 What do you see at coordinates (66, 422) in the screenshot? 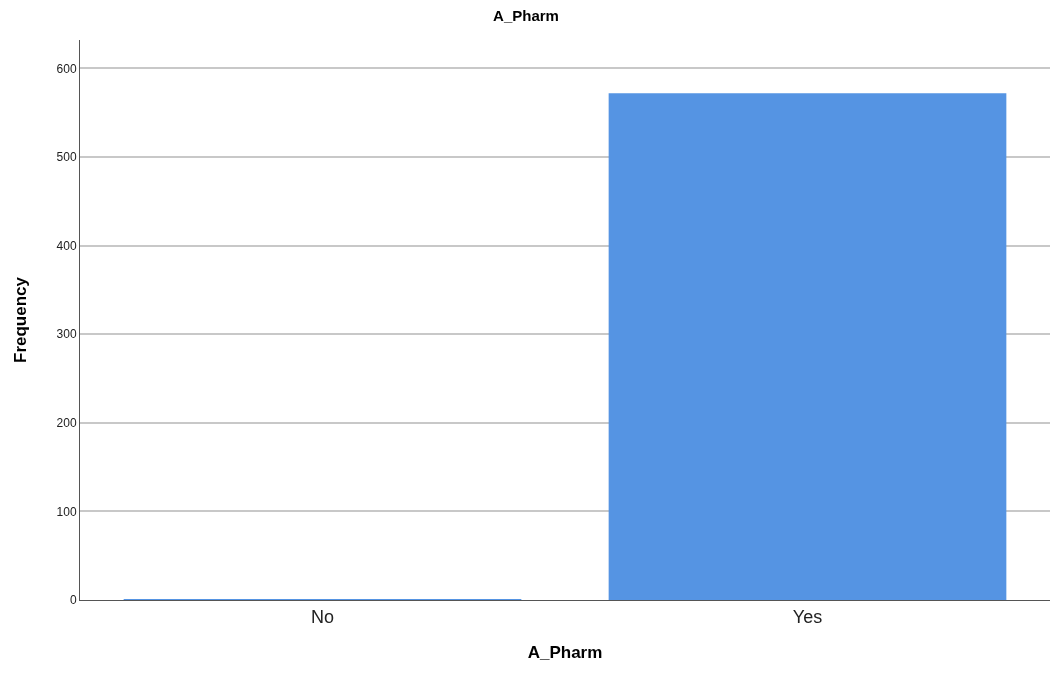
I see `y-tick-label: 200` at bounding box center [66, 422].